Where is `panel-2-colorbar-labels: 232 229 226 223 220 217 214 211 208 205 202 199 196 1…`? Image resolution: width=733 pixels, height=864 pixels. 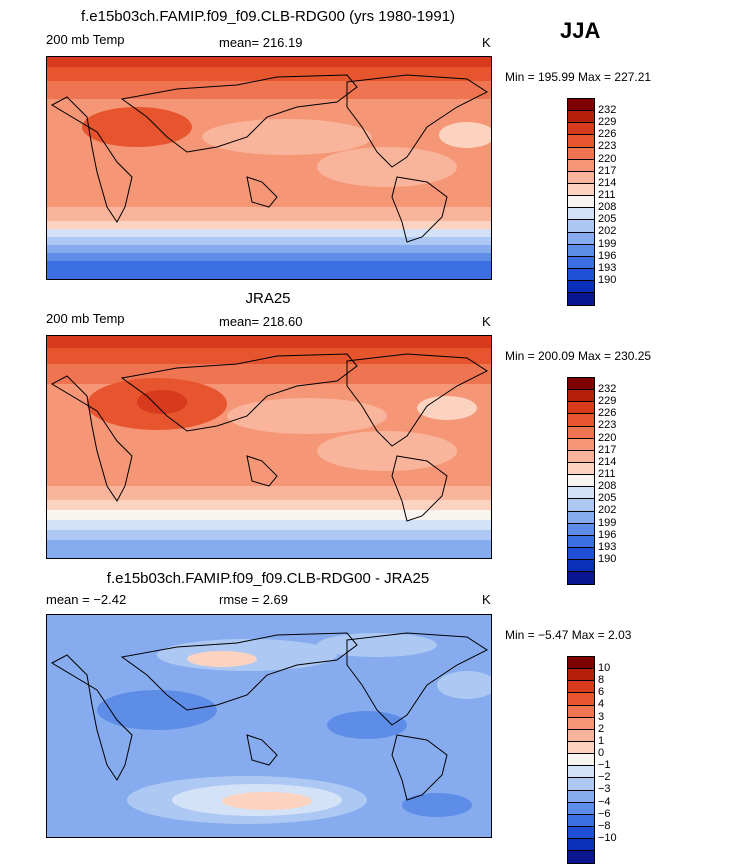 panel-2-colorbar-labels: 232 229 226 223 220 217 214 211 208 205 202 199 196 1… is located at coordinates (607, 474).